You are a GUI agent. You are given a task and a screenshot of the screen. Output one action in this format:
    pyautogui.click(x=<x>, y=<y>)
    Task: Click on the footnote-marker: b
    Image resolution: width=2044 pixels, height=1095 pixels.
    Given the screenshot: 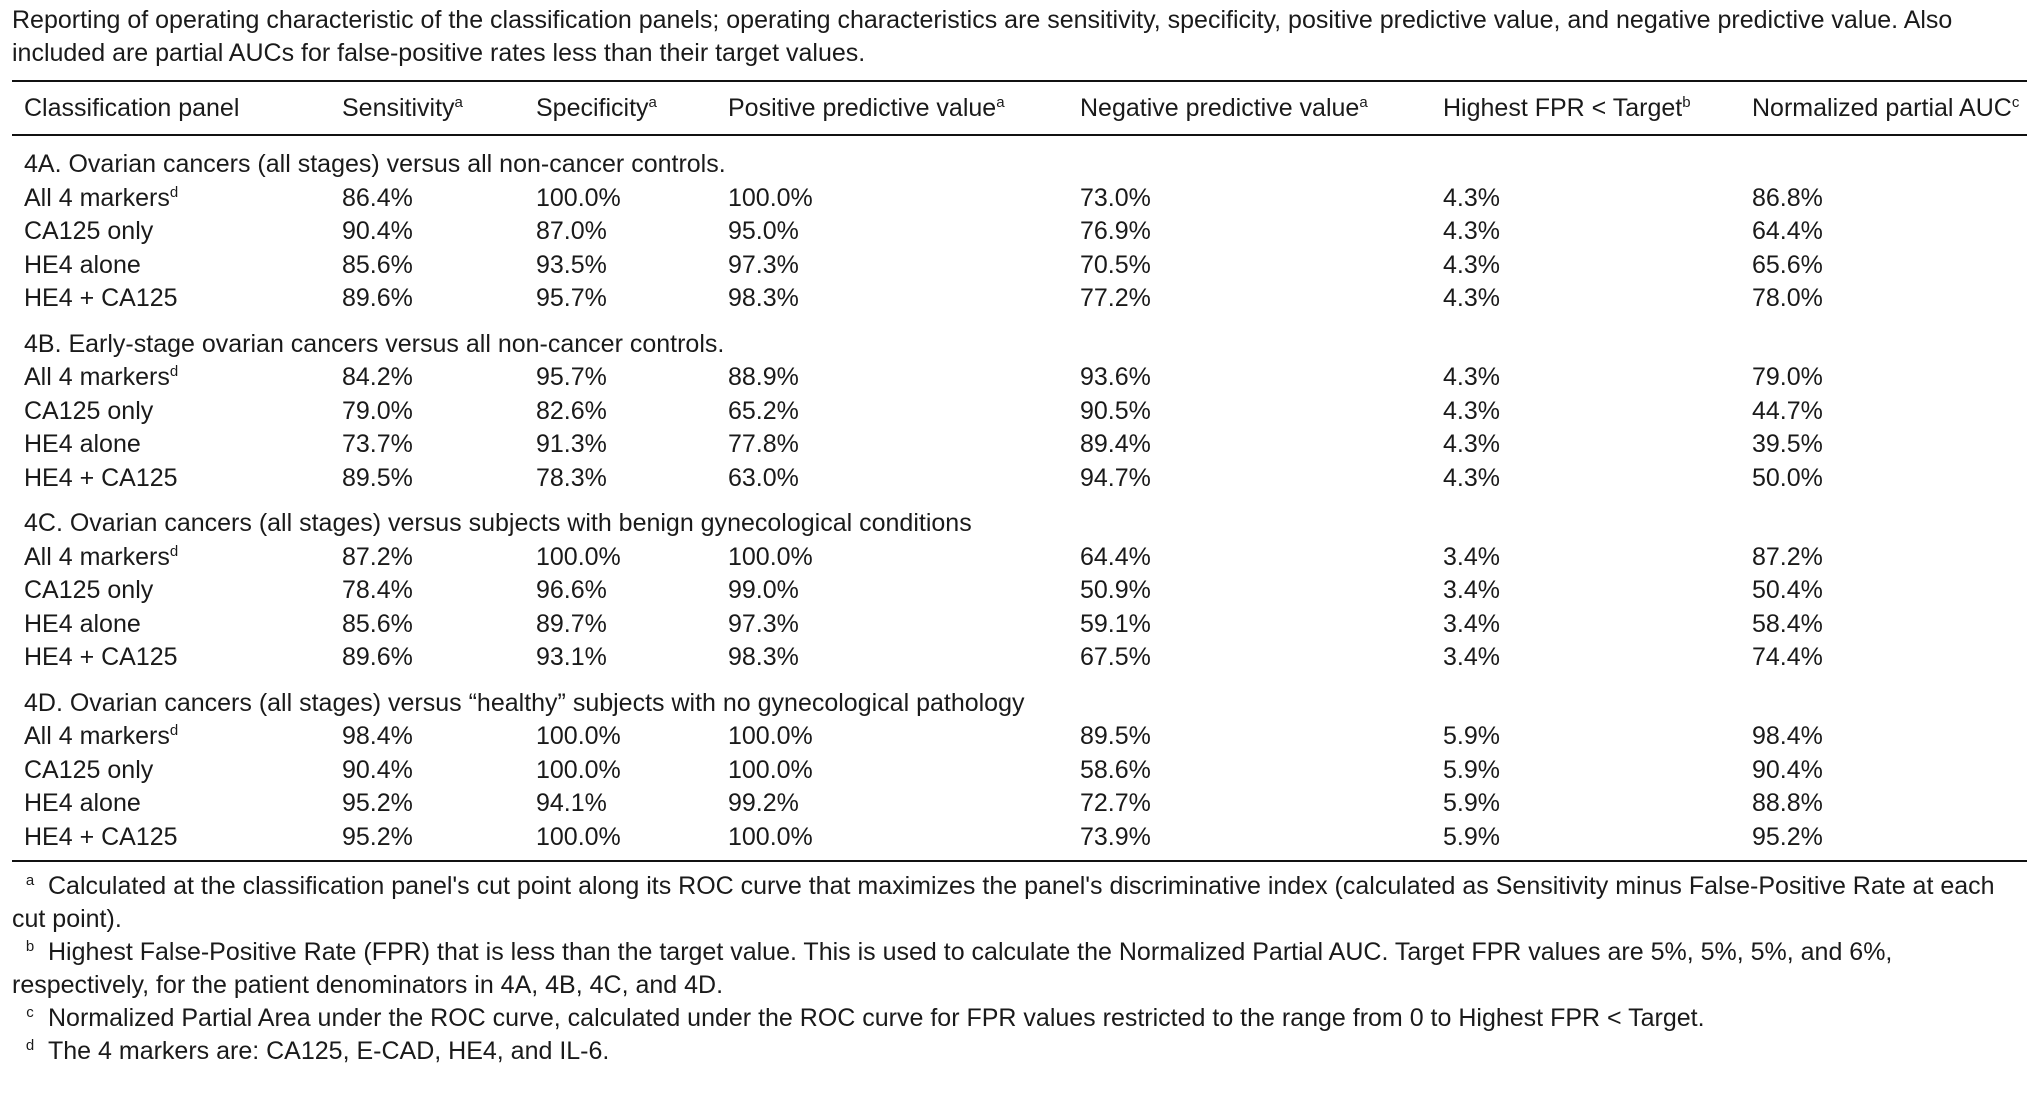 What is the action you would take?
    pyautogui.click(x=1686, y=102)
    